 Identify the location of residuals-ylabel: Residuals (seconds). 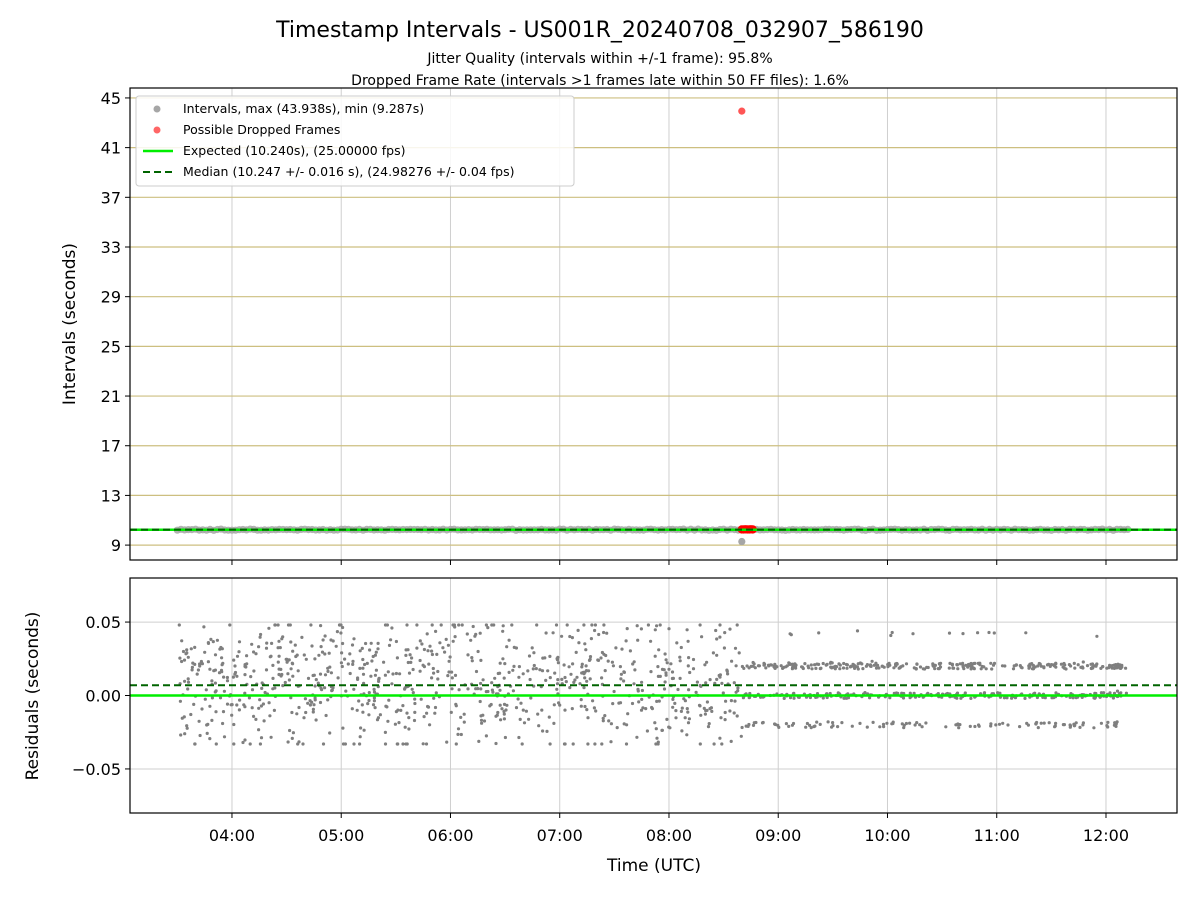
(33, 696).